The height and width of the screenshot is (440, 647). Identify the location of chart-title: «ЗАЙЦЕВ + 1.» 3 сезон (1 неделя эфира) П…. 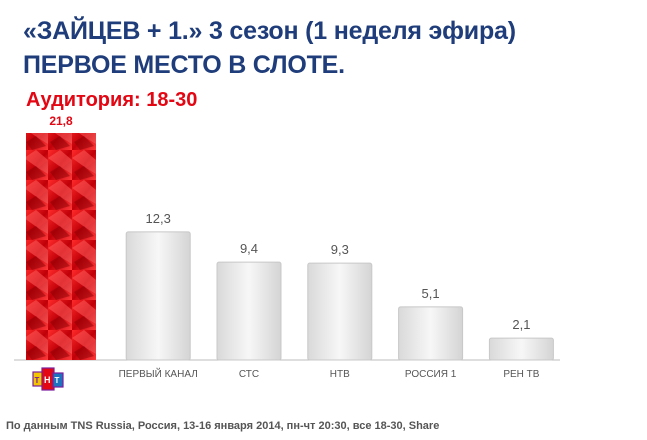
(333, 48).